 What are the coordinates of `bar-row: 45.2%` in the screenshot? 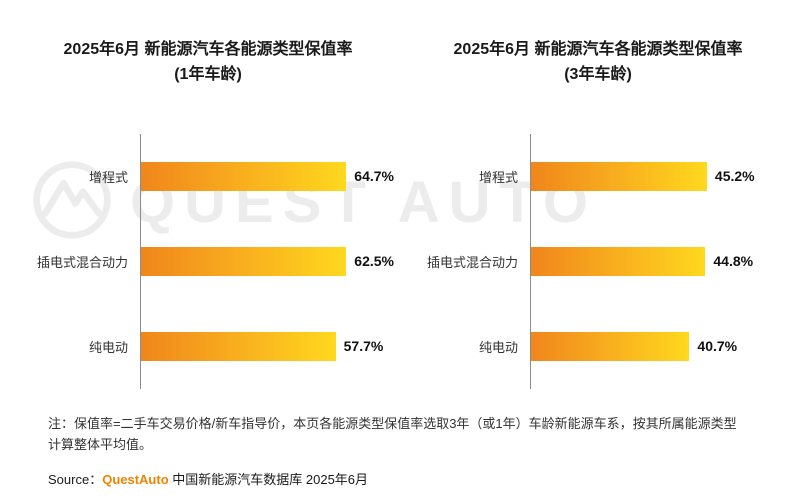 It's located at (657, 176).